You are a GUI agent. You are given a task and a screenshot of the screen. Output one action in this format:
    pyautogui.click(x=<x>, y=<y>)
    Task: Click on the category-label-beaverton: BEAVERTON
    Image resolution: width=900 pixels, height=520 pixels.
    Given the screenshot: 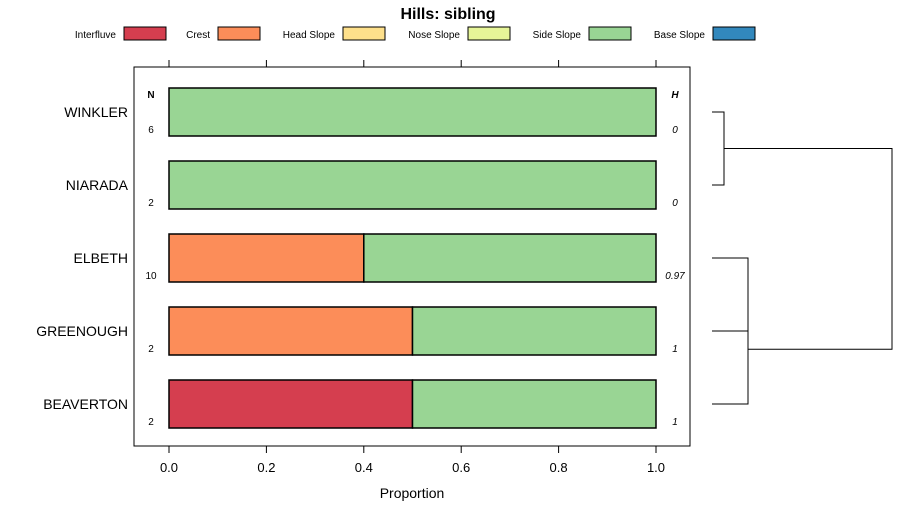 What is the action you would take?
    pyautogui.click(x=85, y=404)
    